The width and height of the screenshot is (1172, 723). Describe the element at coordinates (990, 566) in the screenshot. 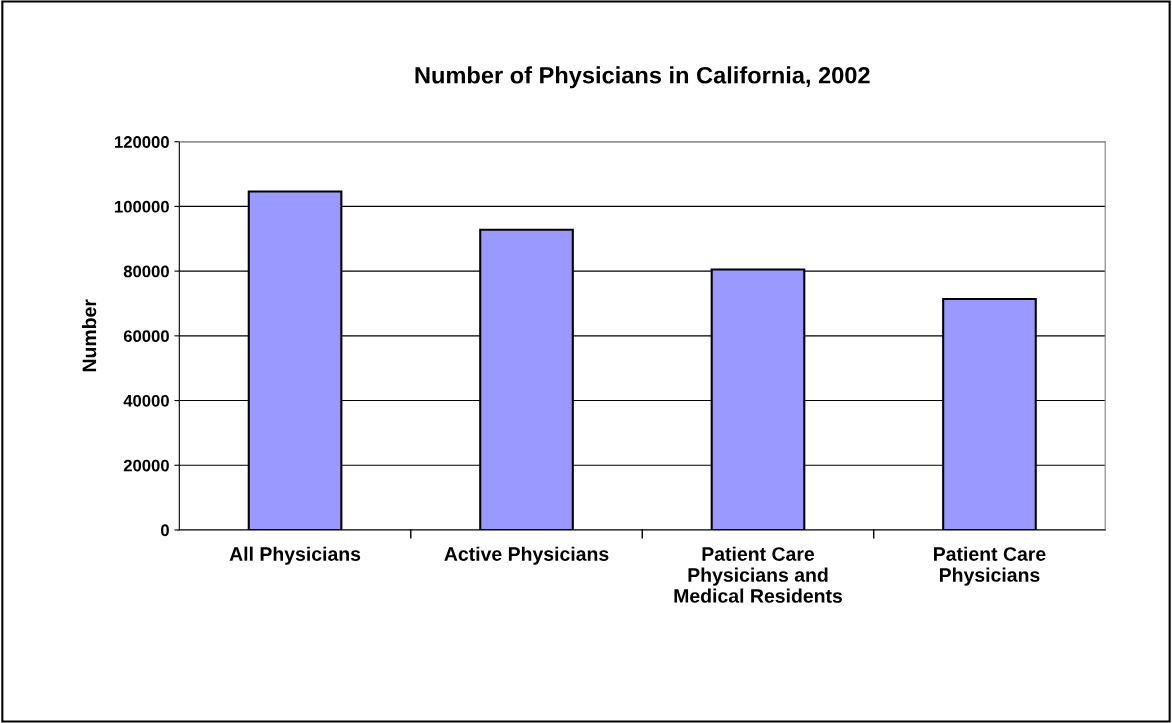

I see `x-tick-label: Patient Care Physicians` at that location.